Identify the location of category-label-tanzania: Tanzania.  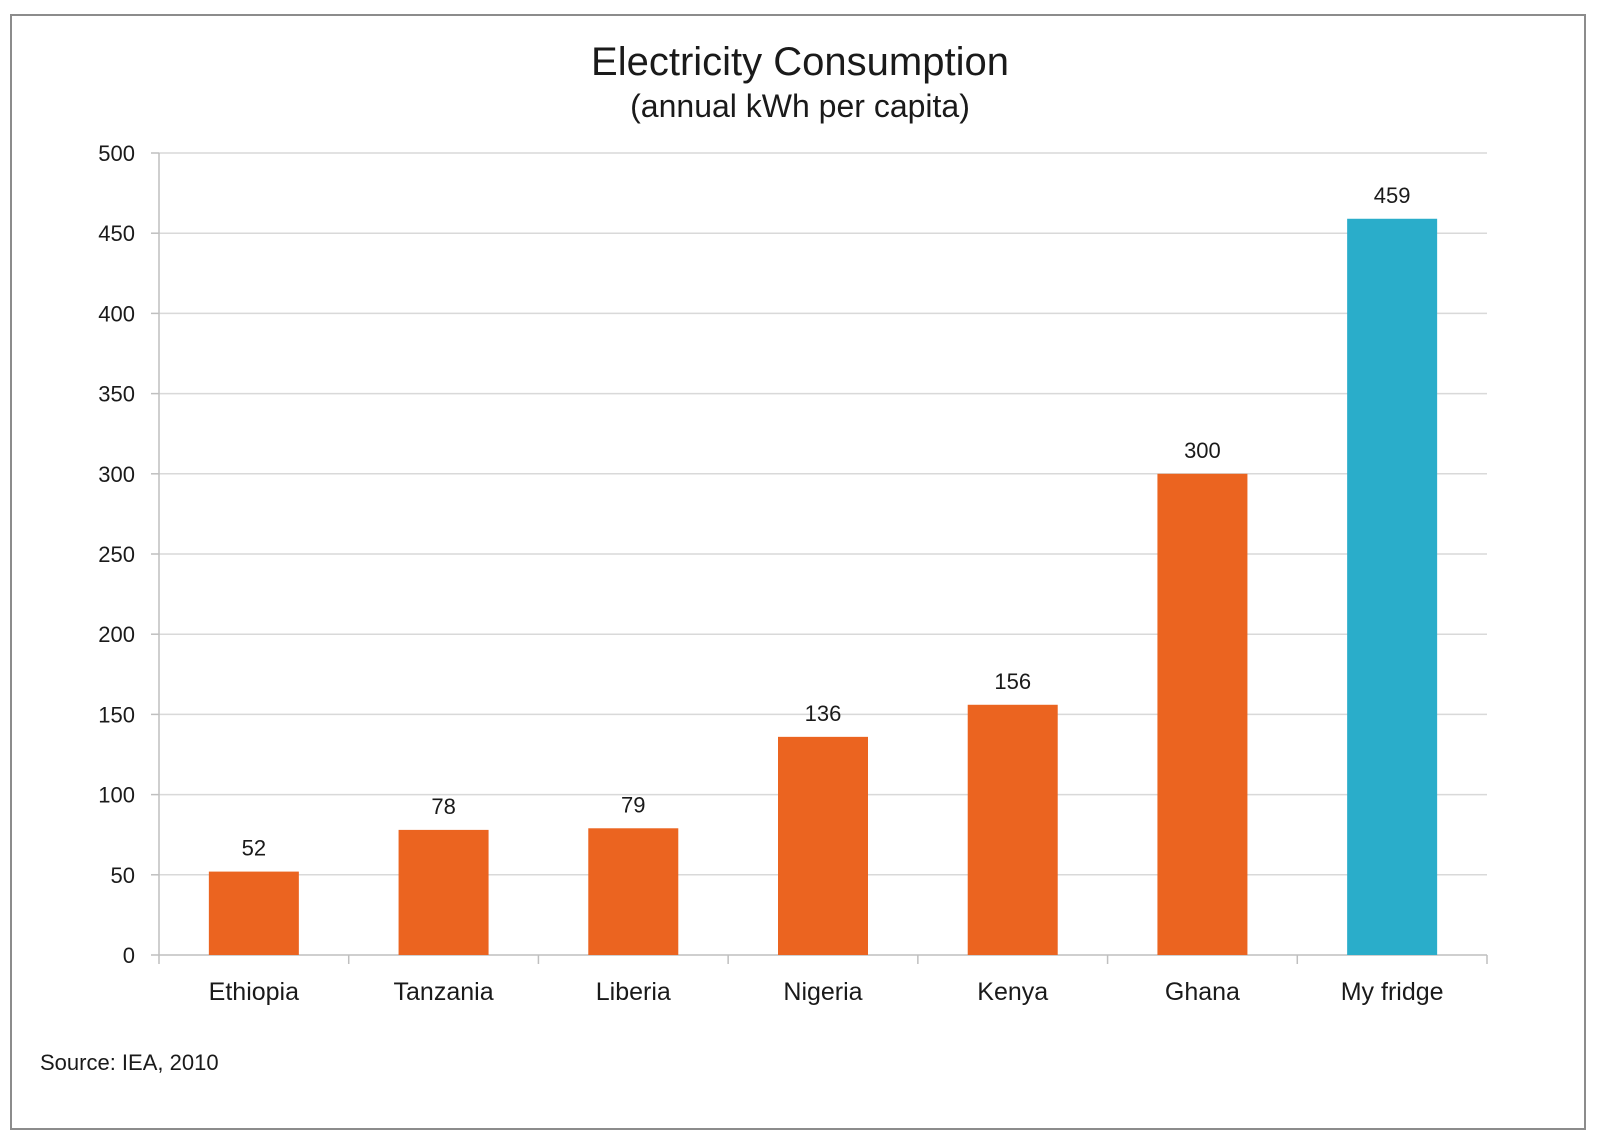
(444, 992).